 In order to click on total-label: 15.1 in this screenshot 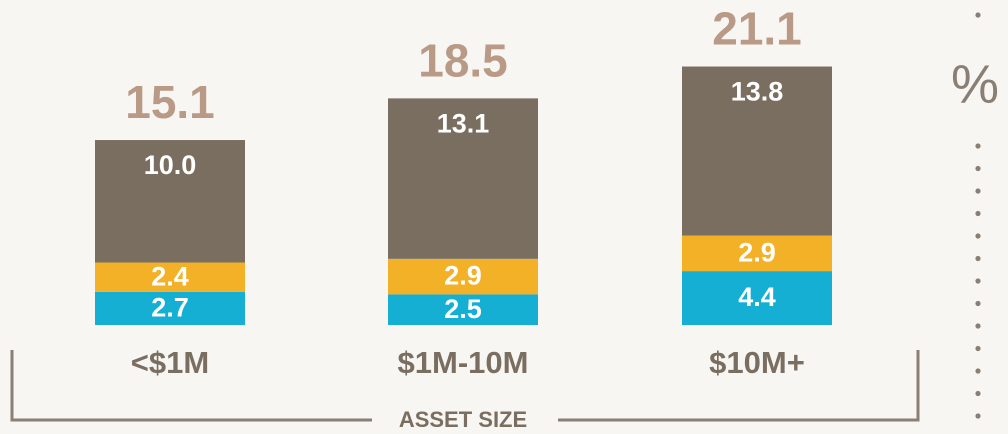, I will do `click(170, 102)`.